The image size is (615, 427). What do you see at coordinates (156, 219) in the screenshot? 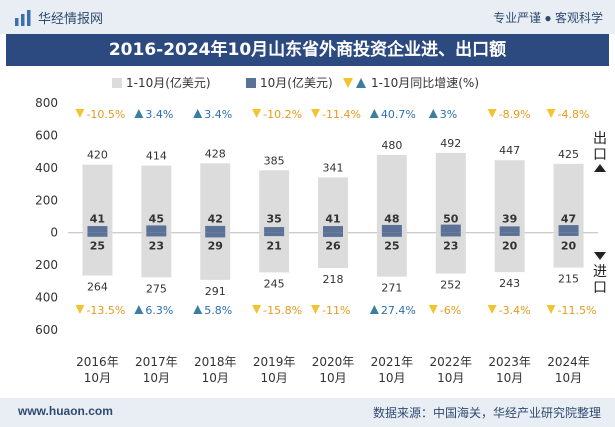
I see `label-export-month: 45` at bounding box center [156, 219].